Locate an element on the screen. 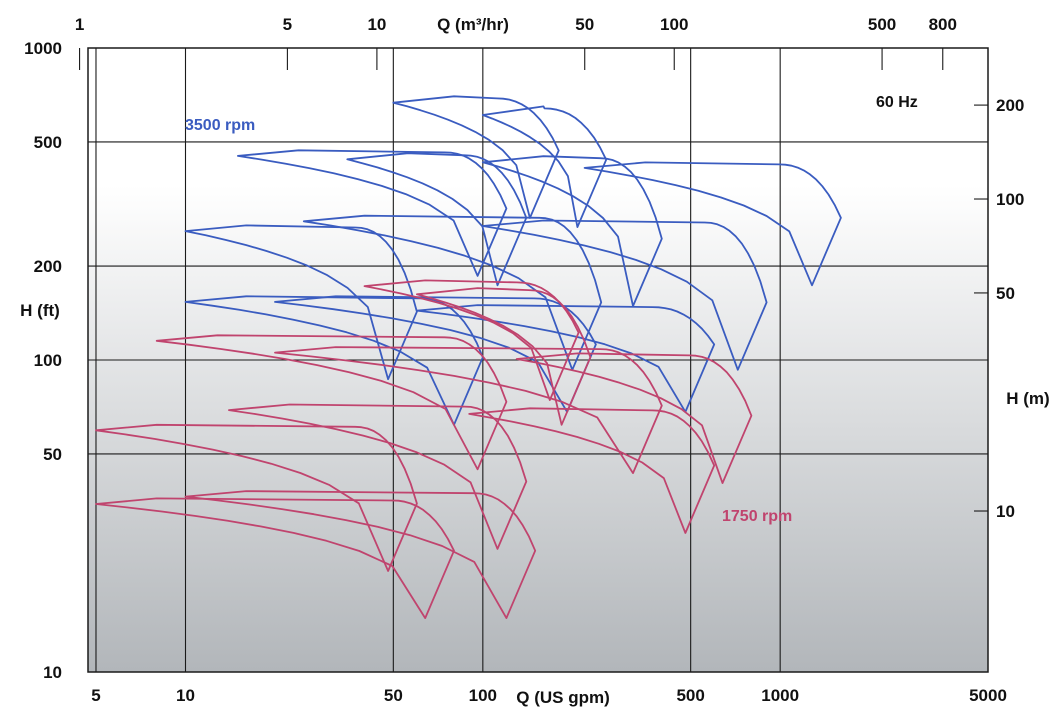 The height and width of the screenshot is (711, 1062). x-tick-label-top: 1 is located at coordinates (79, 24).